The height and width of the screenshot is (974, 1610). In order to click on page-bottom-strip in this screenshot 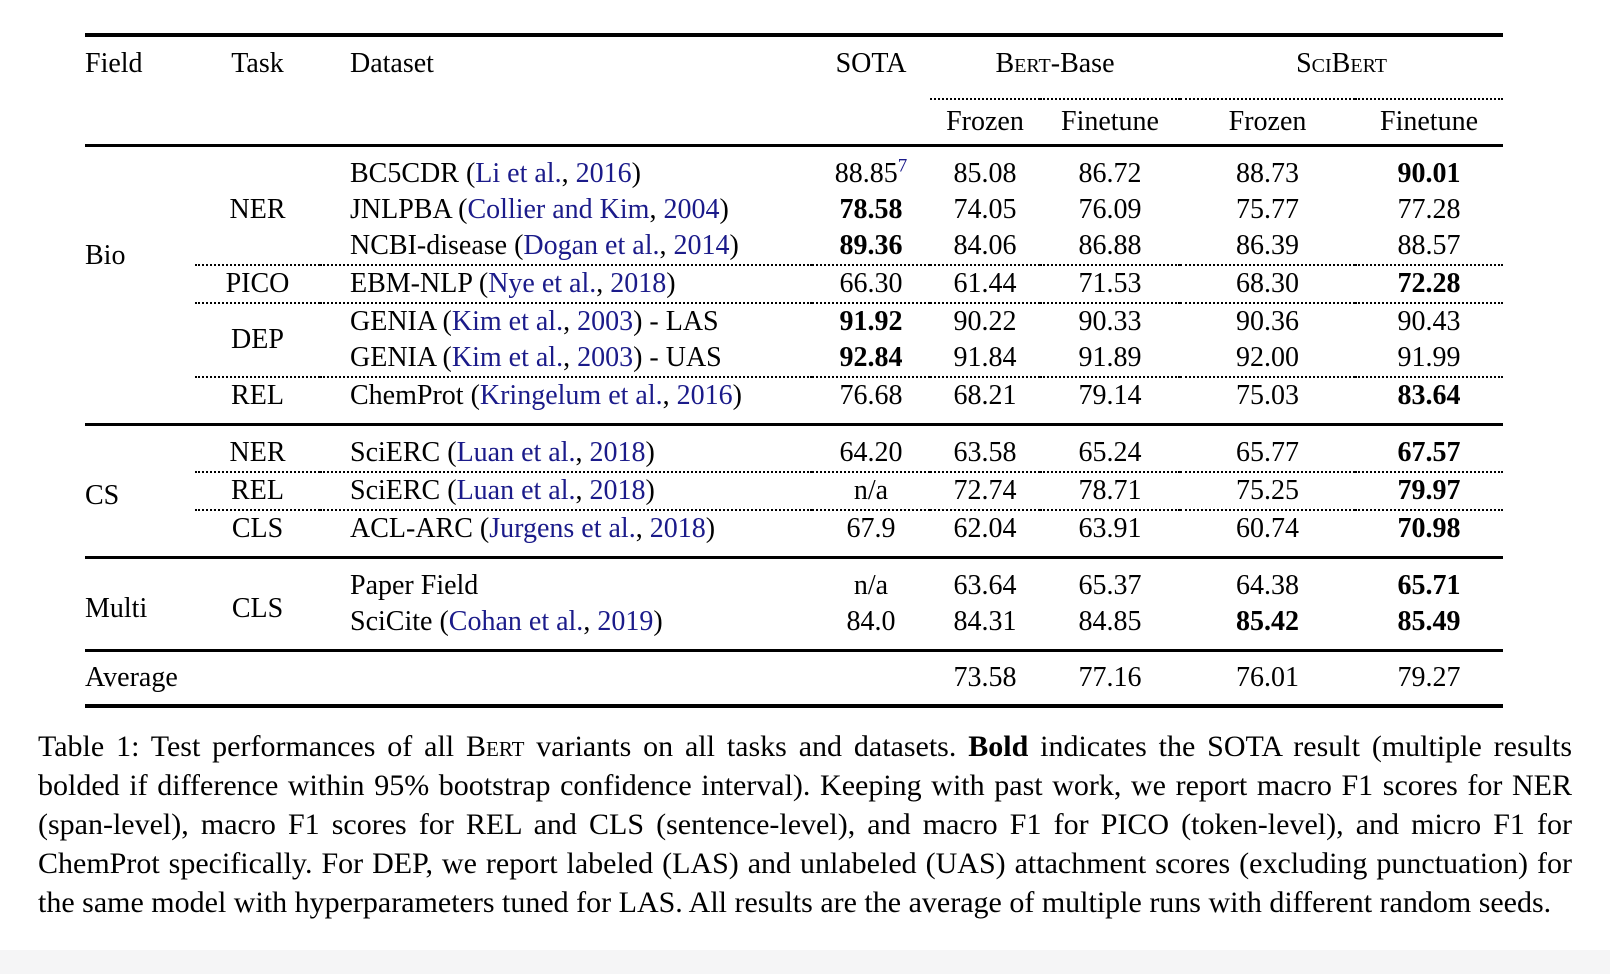, I will do `click(805, 962)`.